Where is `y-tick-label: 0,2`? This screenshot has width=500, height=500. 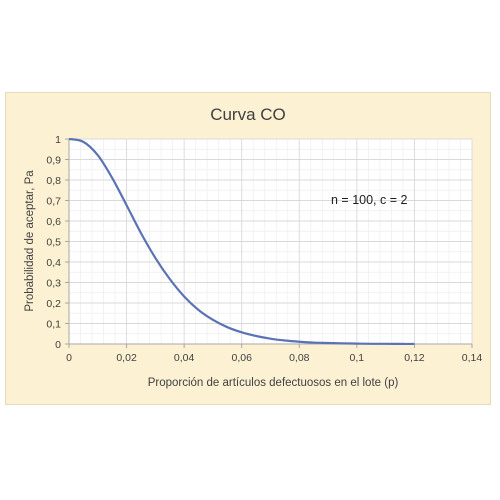
y-tick-label: 0,2 is located at coordinates (53, 304).